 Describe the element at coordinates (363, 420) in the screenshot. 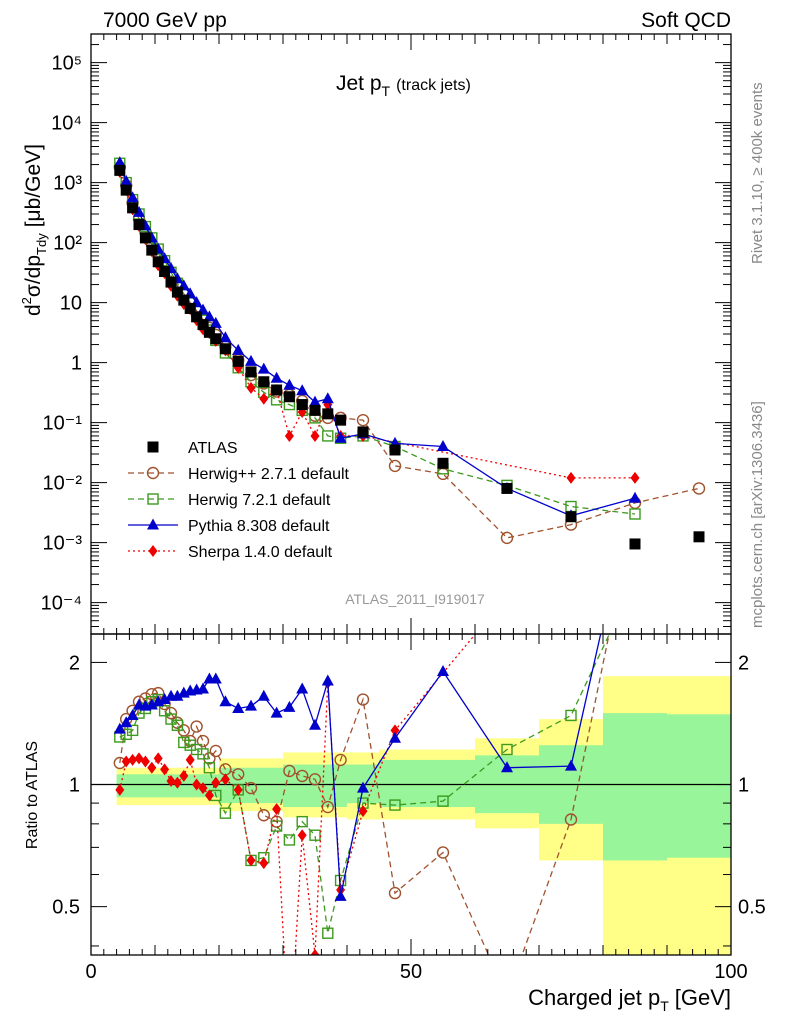

I see `point-herwigpp` at that location.